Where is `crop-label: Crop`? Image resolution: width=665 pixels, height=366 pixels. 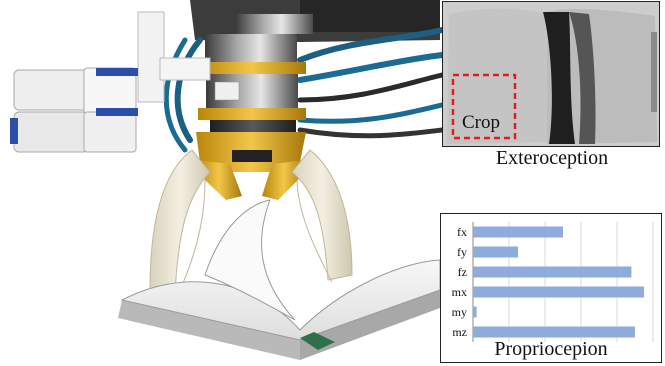 crop-label: Crop is located at coordinates (481, 123).